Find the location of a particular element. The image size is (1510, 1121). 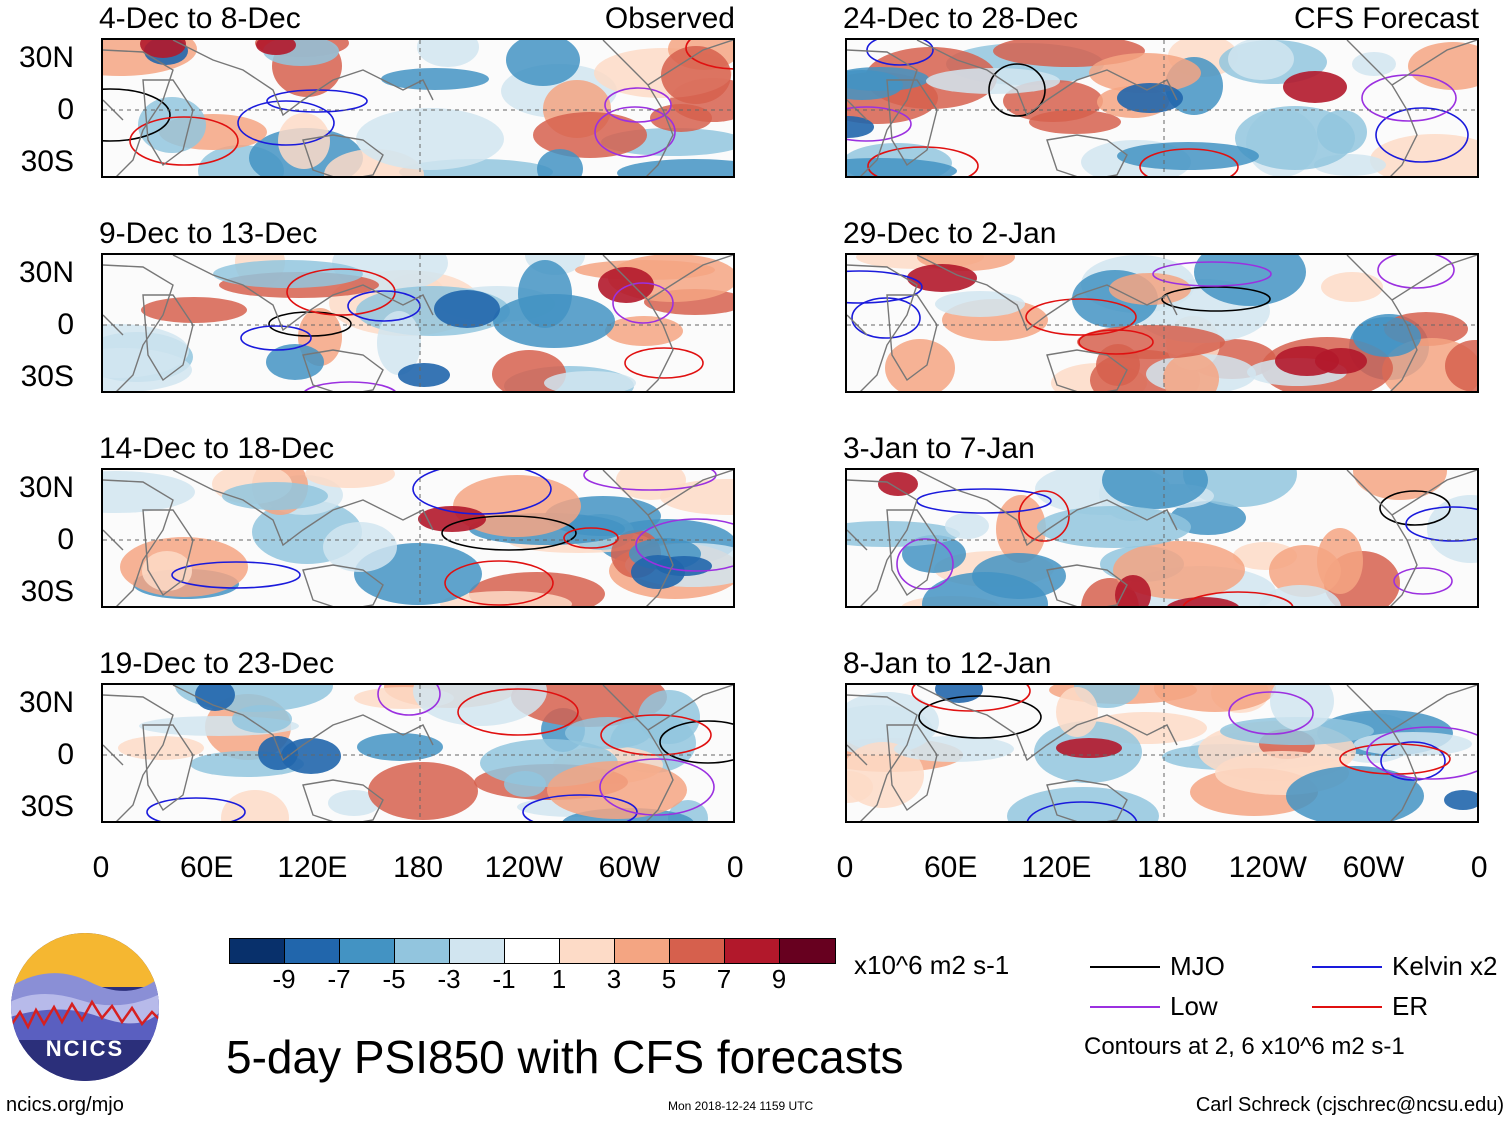

lon-label-left-1: 60E is located at coordinates (206, 867).